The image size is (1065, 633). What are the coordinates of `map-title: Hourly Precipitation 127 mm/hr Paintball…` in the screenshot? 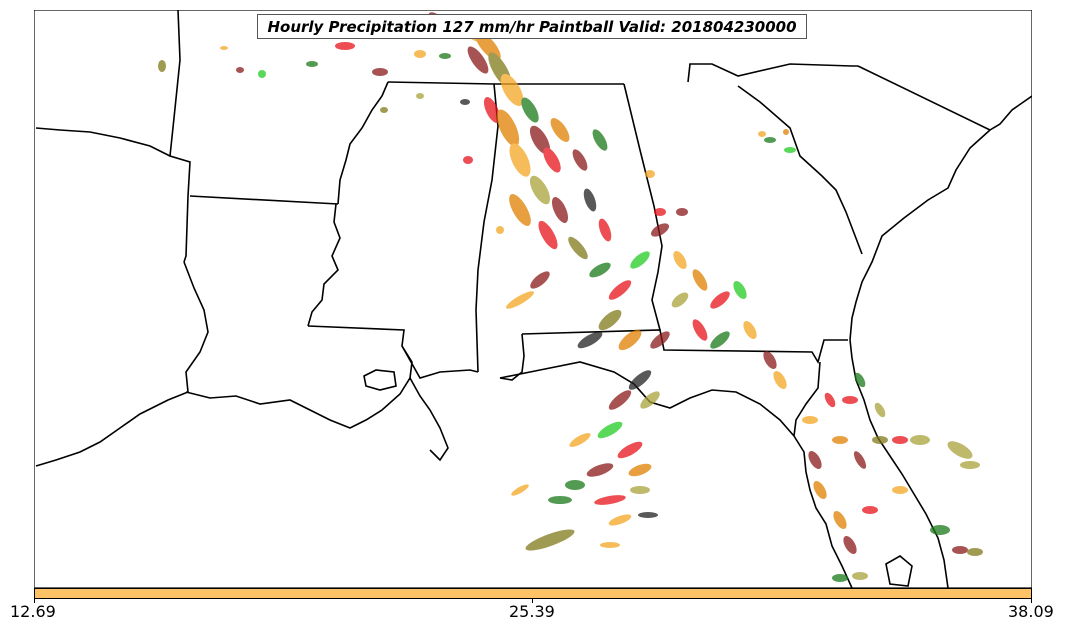 It's located at (532, 26).